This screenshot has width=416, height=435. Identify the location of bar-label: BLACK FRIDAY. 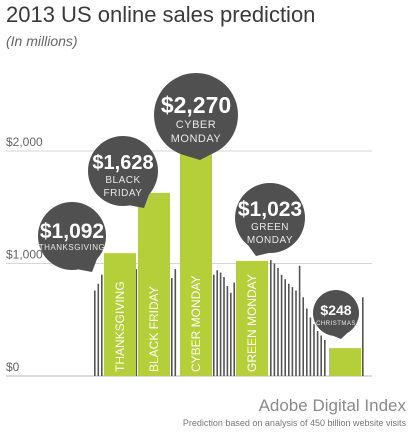
(154, 329).